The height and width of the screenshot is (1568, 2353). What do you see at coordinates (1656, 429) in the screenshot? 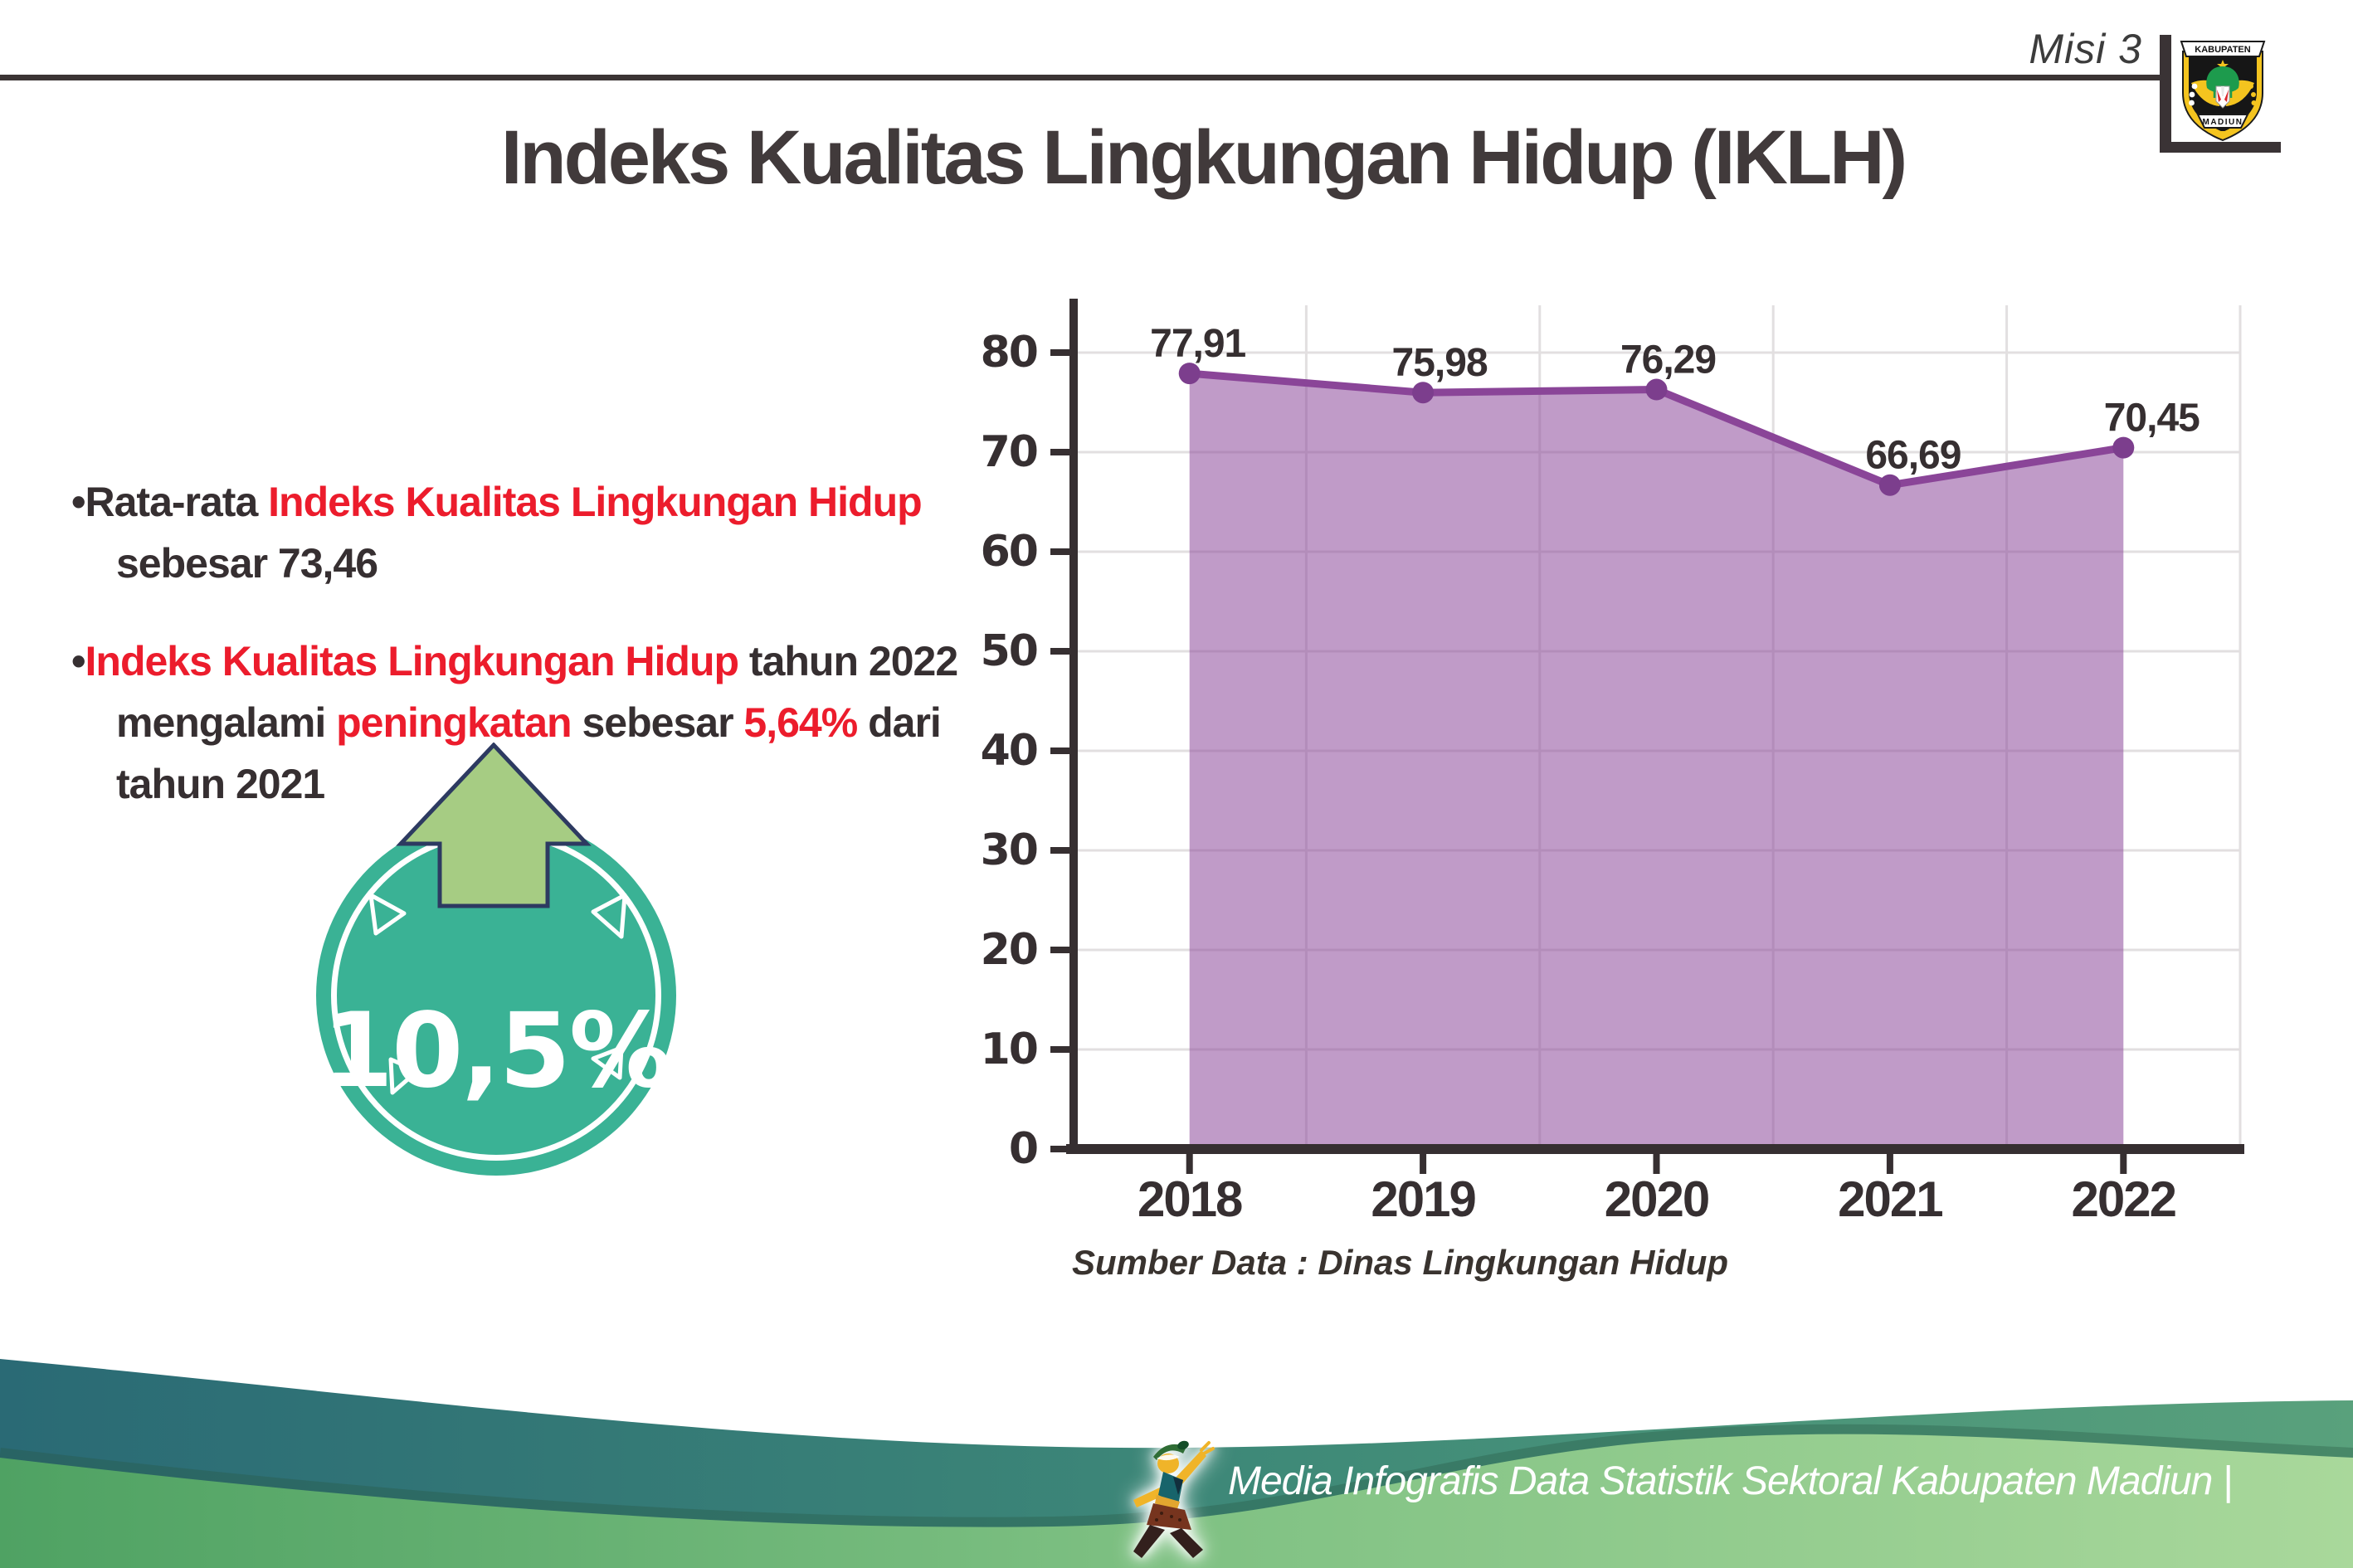
I see `chart-markers` at bounding box center [1656, 429].